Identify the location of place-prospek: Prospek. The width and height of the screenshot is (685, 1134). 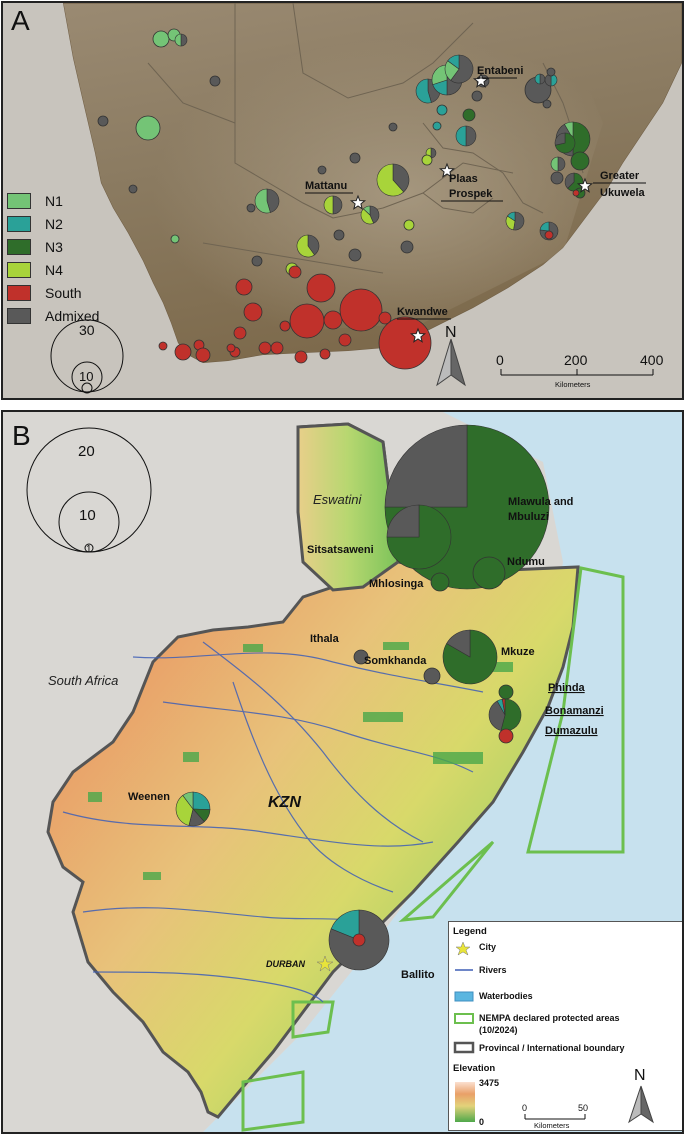
(471, 194).